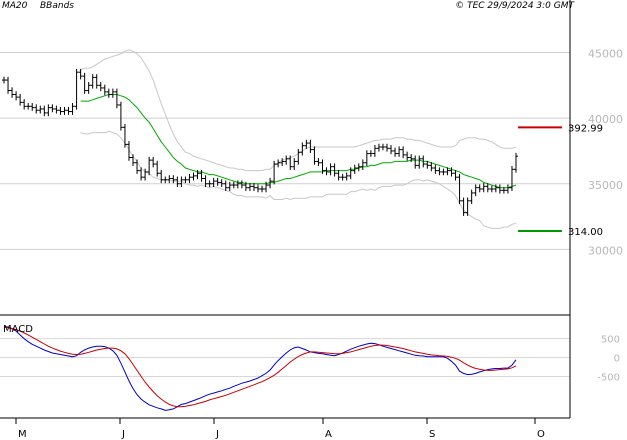 This screenshot has width=627, height=440. Describe the element at coordinates (608, 359) in the screenshot. I see `macd-y-axis: -500 0 500` at that location.